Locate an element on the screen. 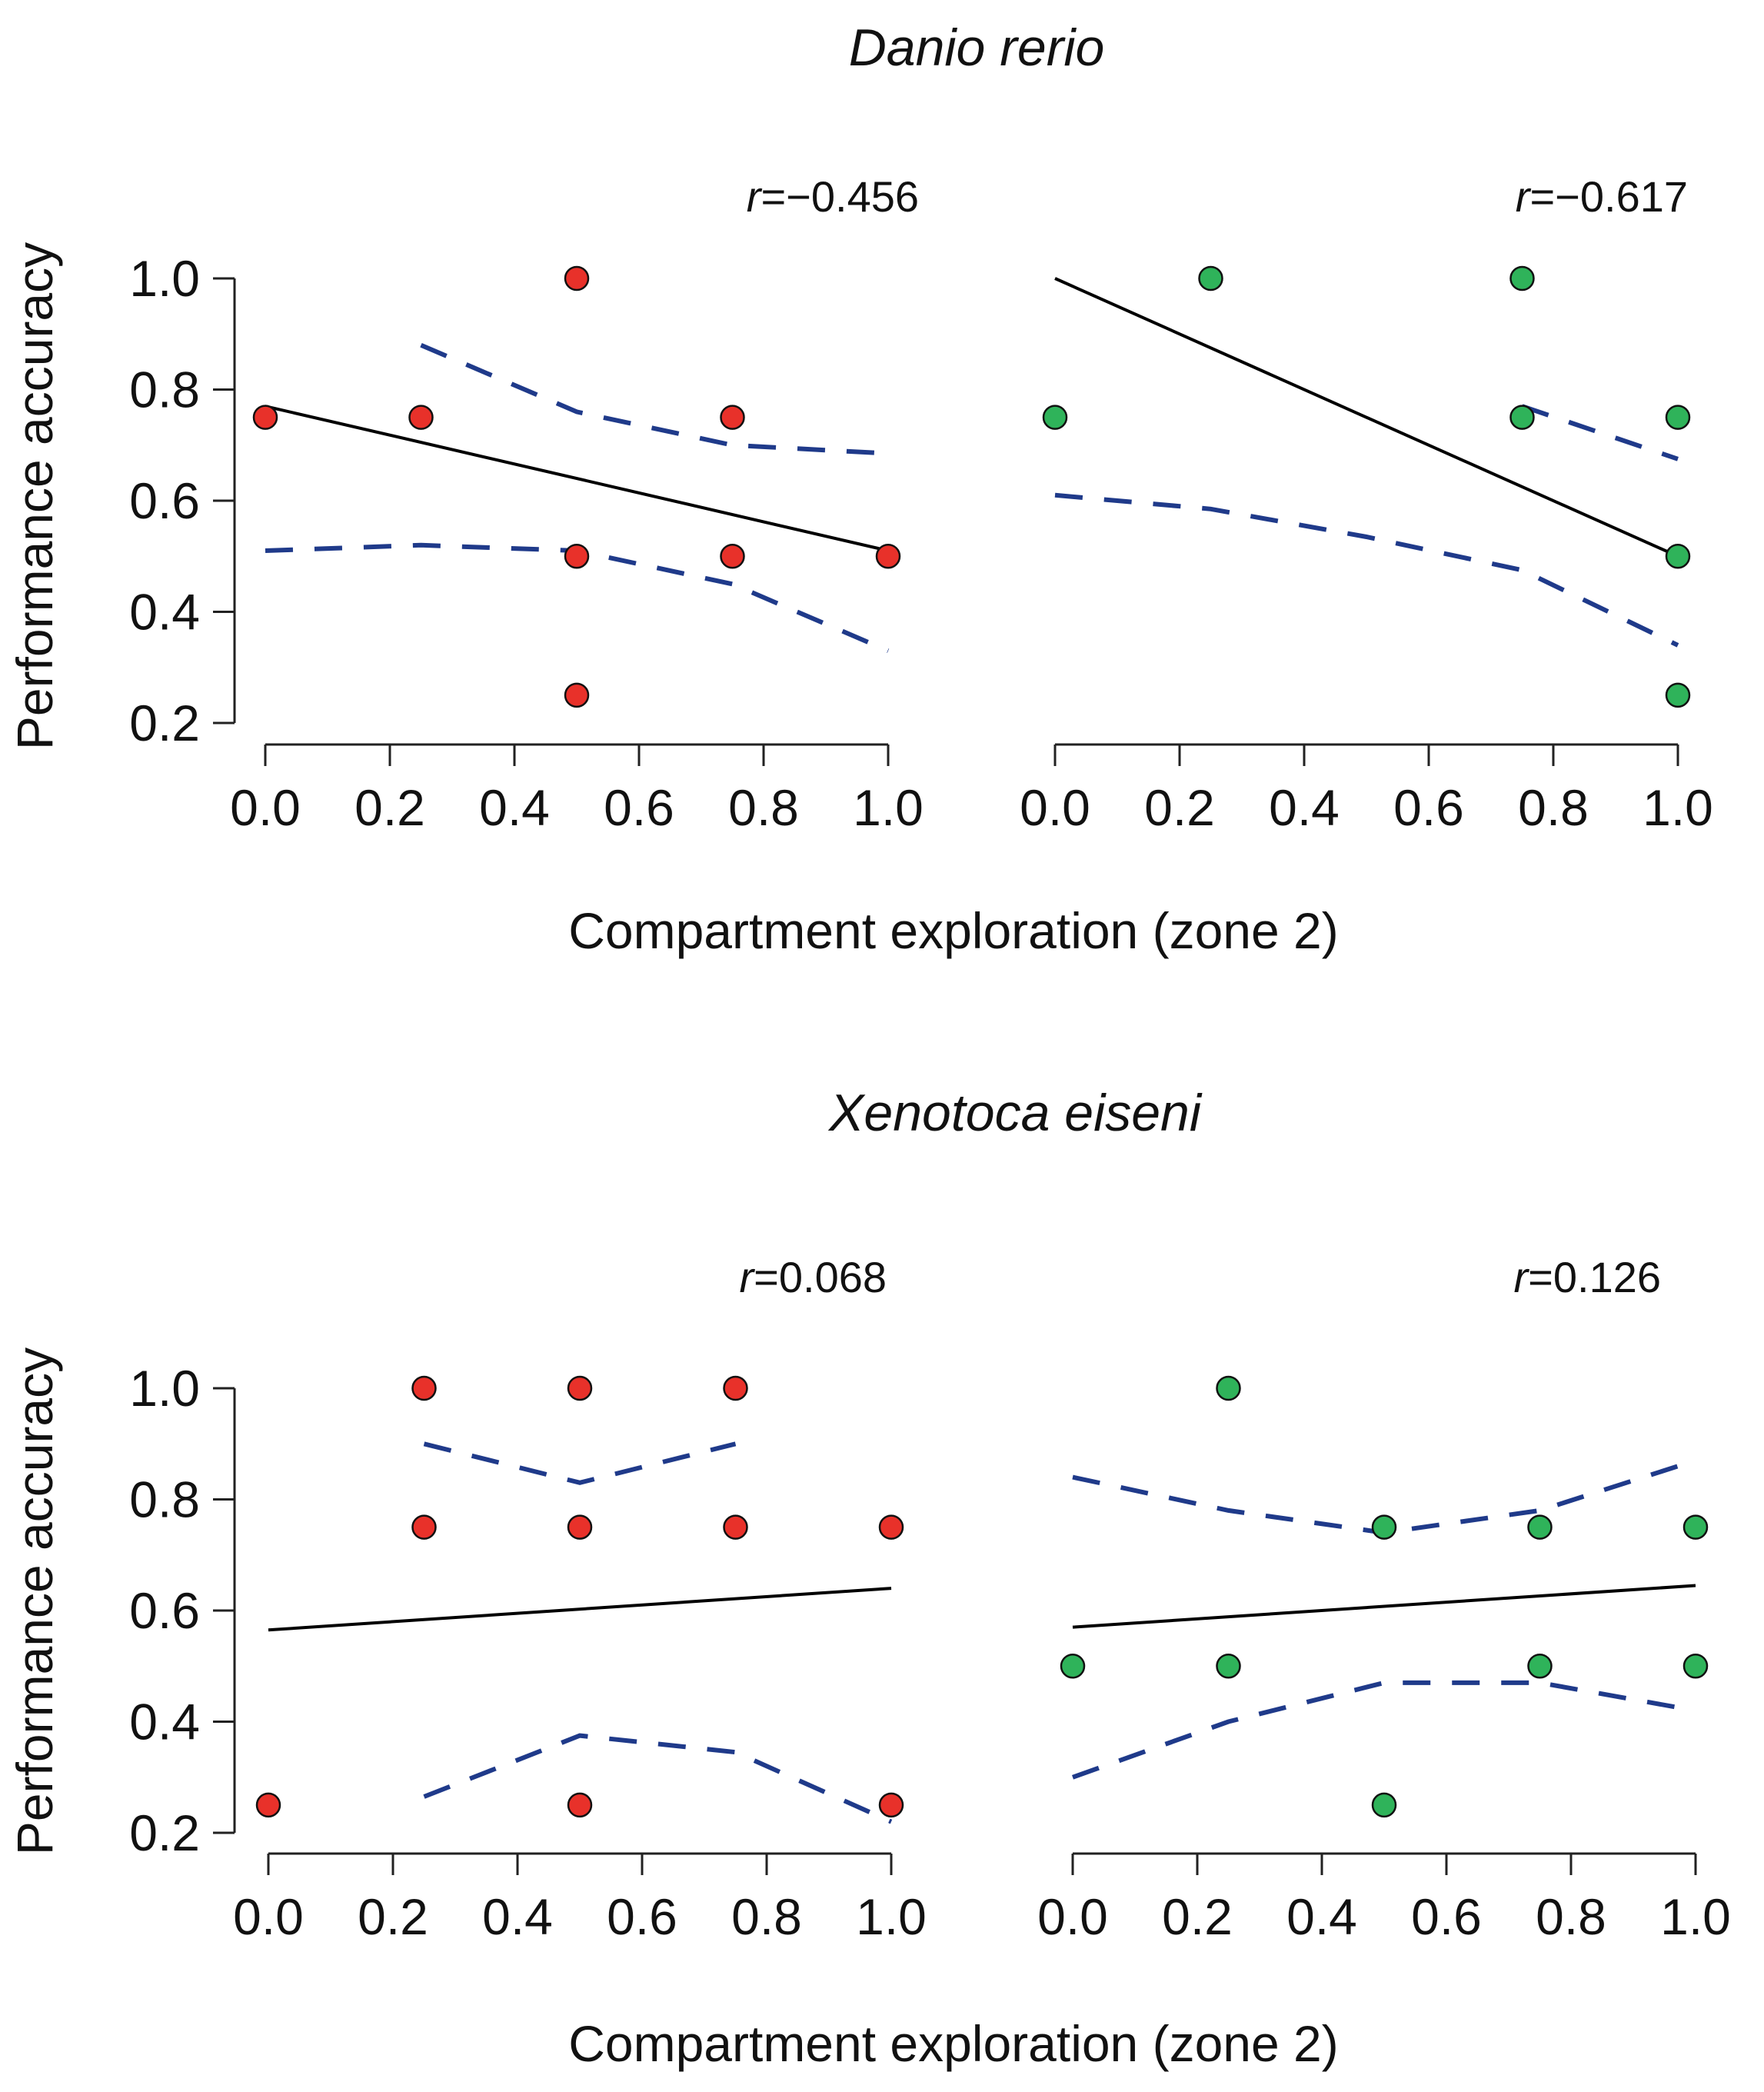  plot-xenotoca-eiseni-green: r=0.126 0.0 0.2 0.4 0.6 0.8 1.0 is located at coordinates (1384, 1599).